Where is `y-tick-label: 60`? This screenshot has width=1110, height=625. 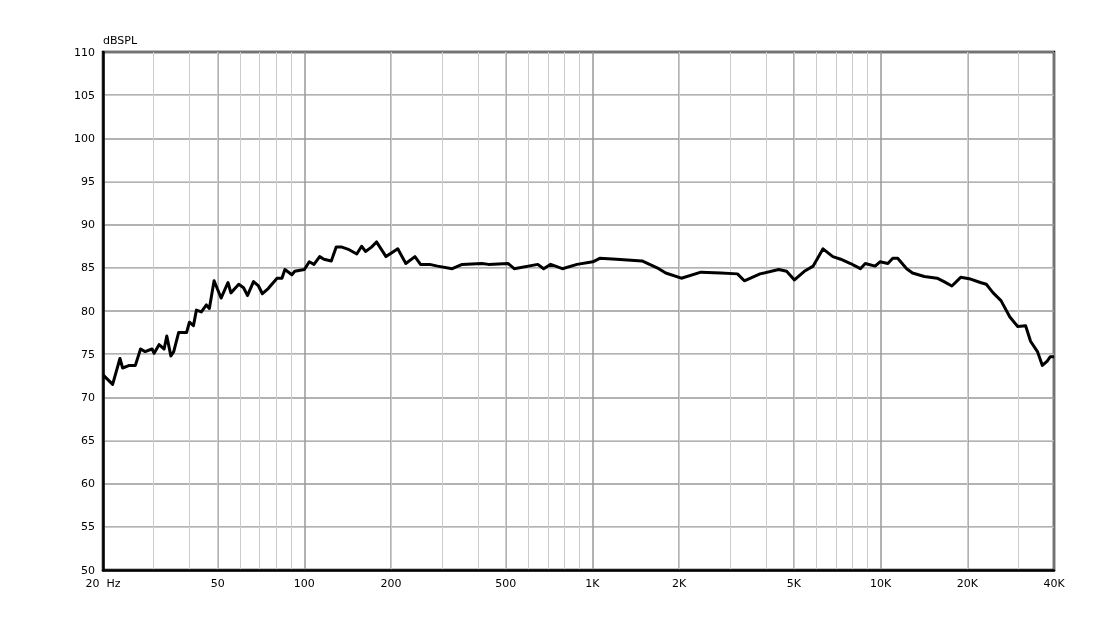
y-tick-label: 60 is located at coordinates (88, 484).